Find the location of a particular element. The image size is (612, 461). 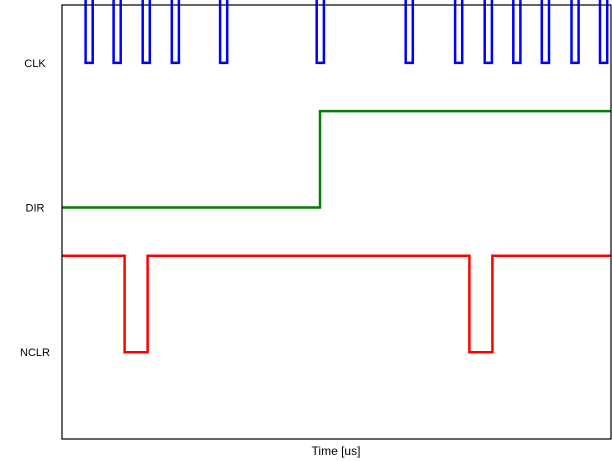

y-tick-labels: CLK DIR NCLR is located at coordinates (35, 208).